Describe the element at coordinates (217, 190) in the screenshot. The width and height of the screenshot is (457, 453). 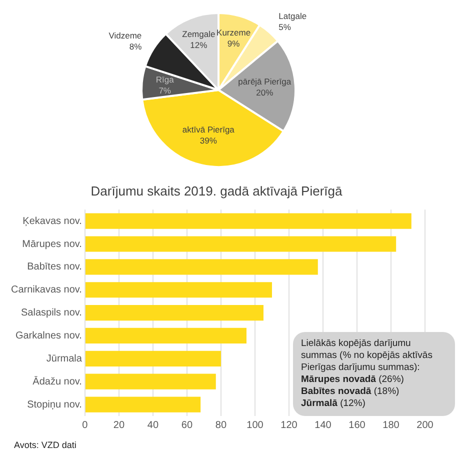
I see `chart-title: Darījumu skaits 2019. gadā aktīvajā Pierīgā` at that location.